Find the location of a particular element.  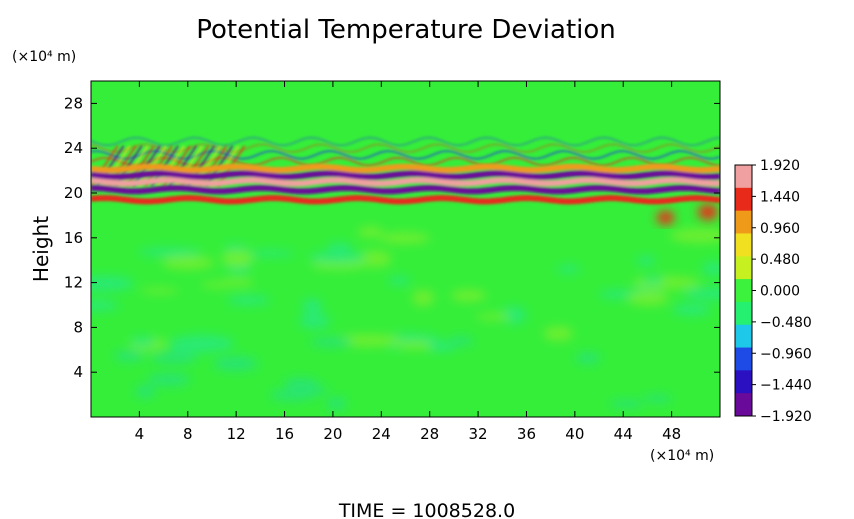

colorbar-label: 0.960 is located at coordinates (780, 229).